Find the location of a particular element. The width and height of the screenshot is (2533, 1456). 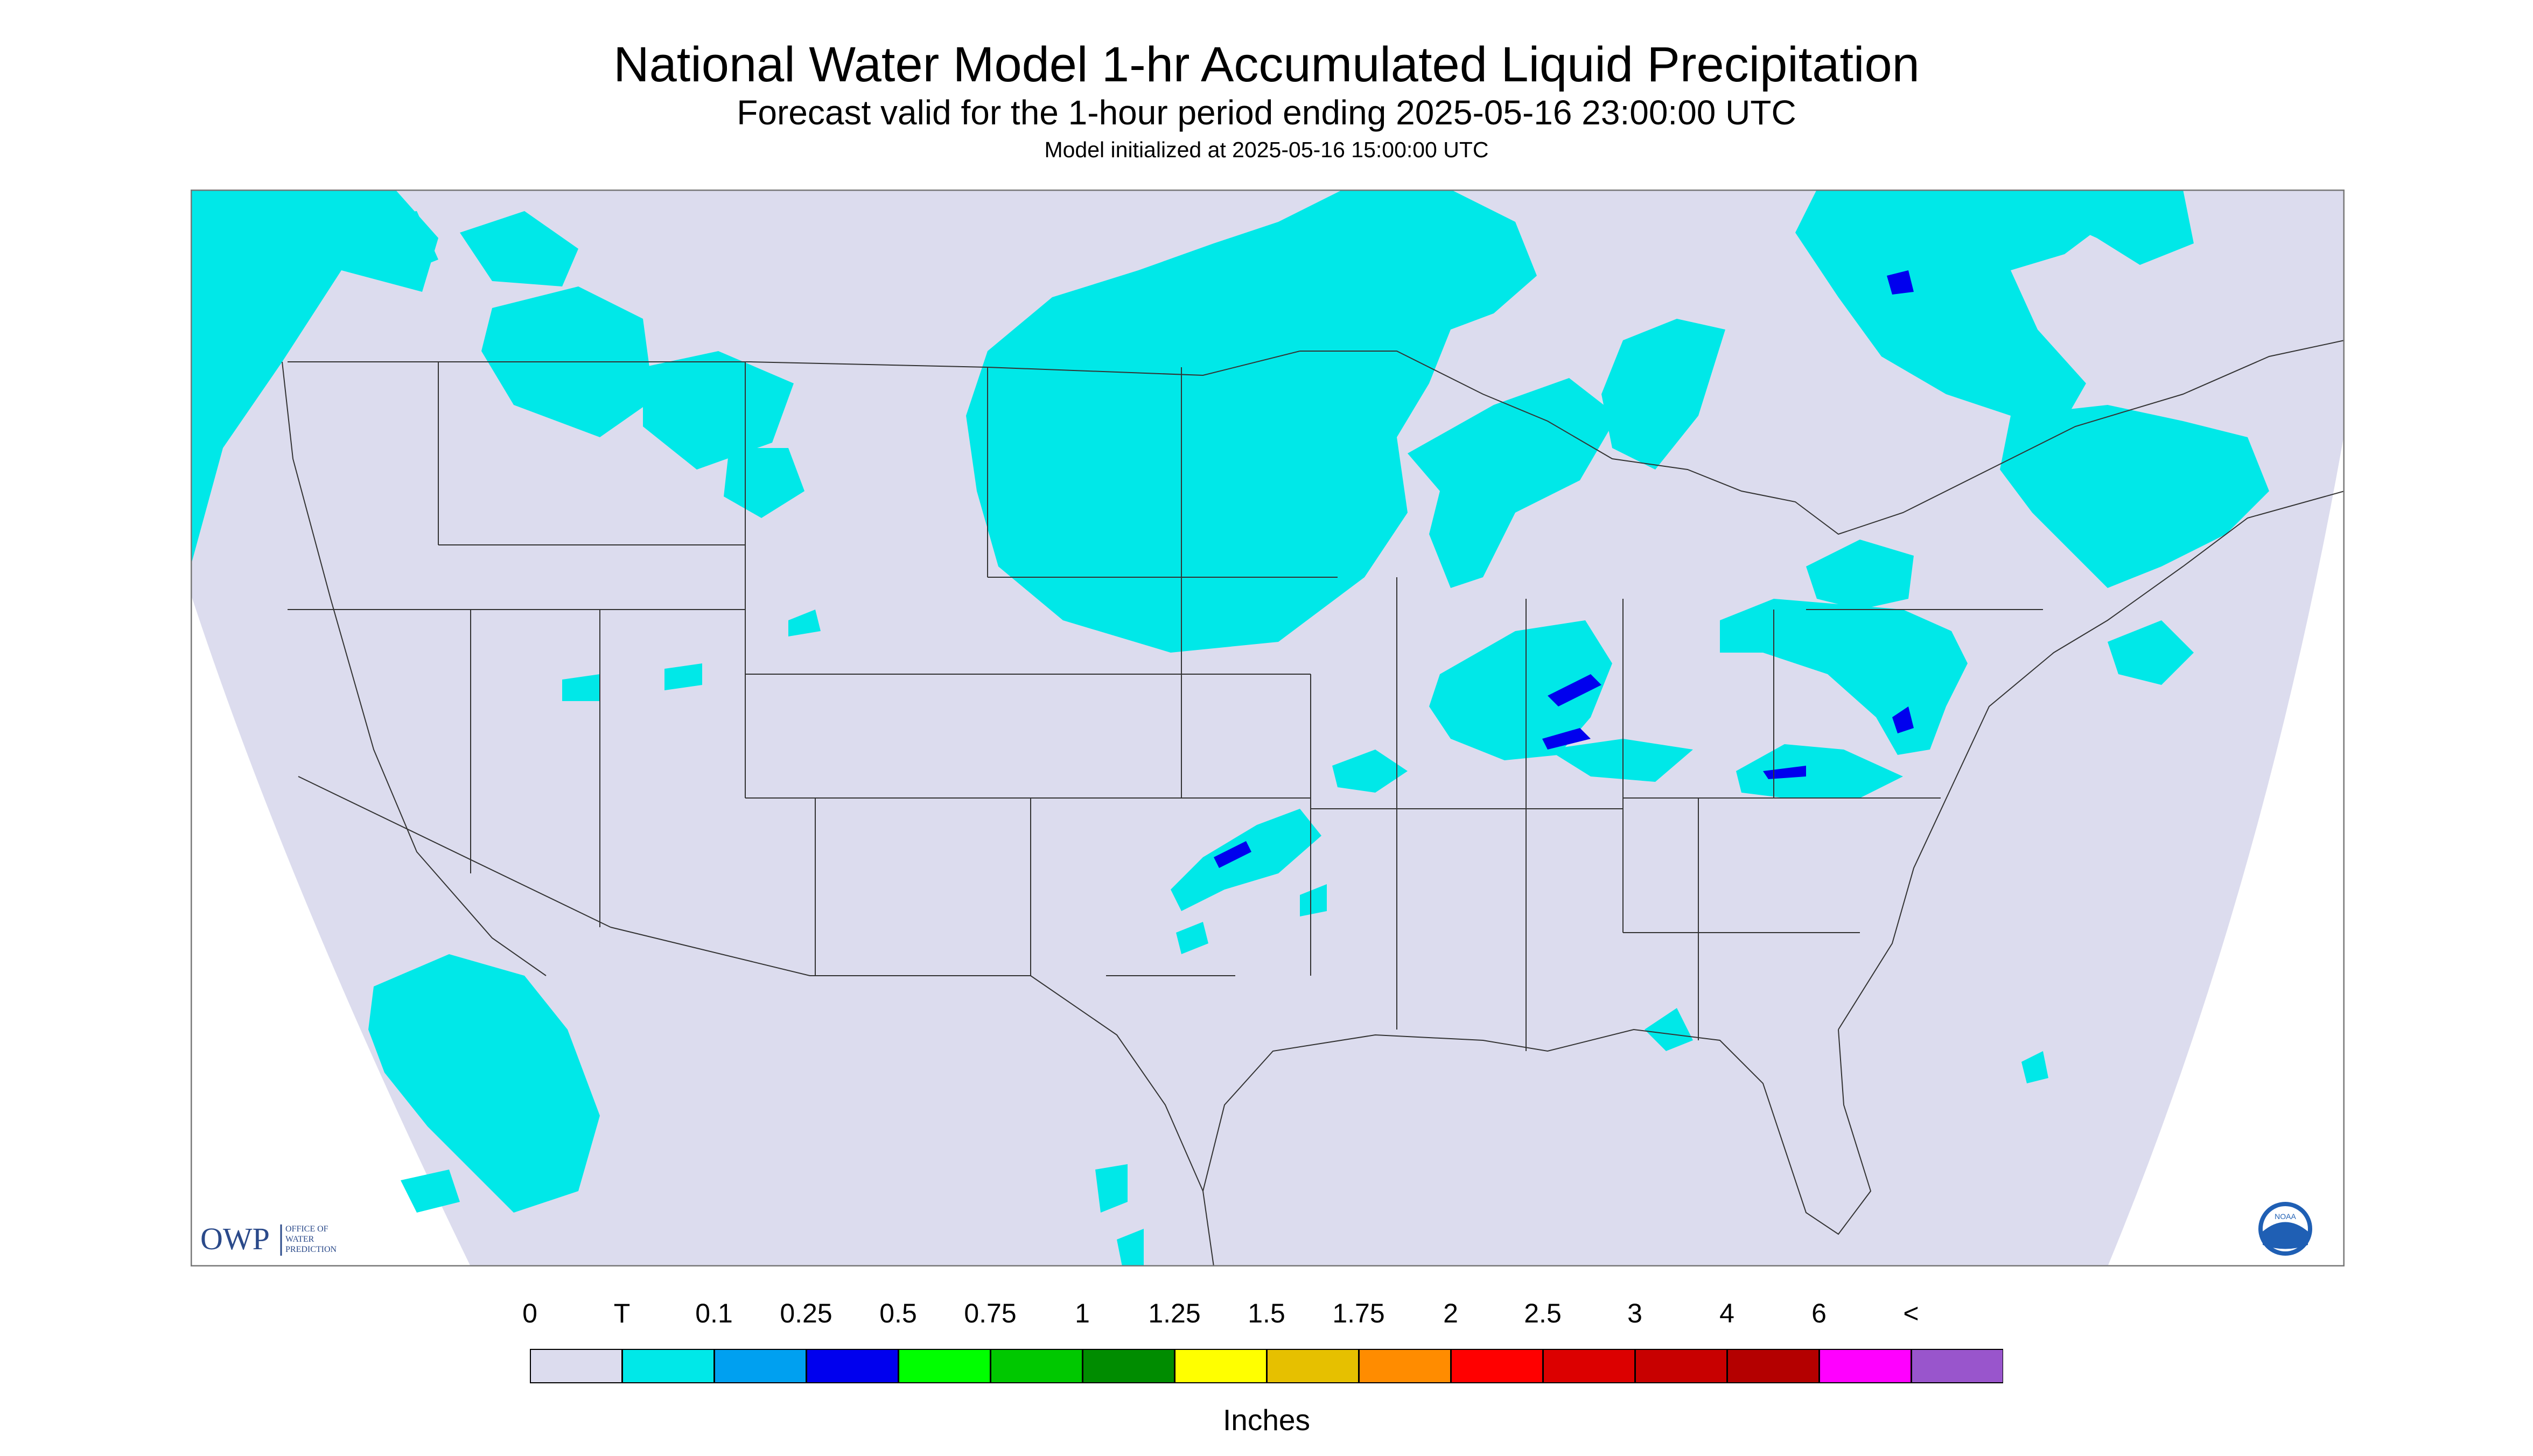

noaa-text: NOAA is located at coordinates (2286, 1216).